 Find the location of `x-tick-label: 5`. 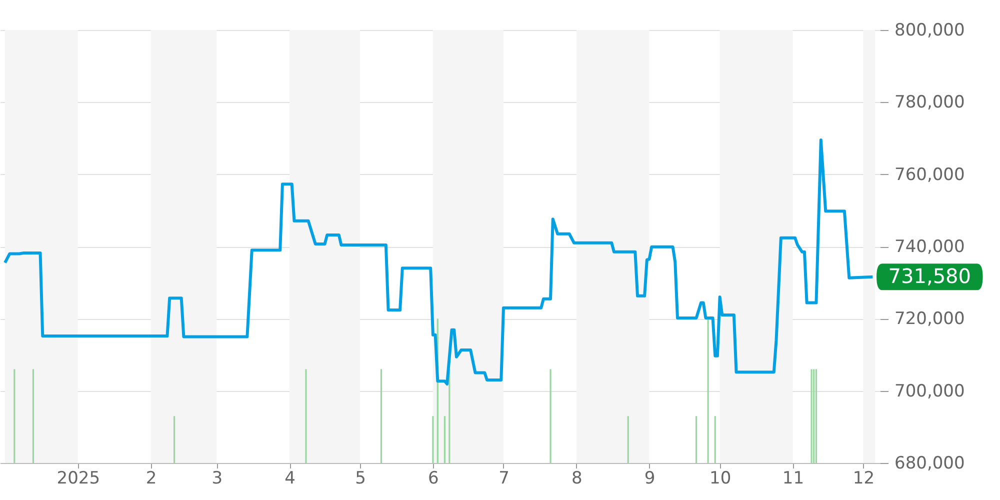

x-tick-label: 5 is located at coordinates (360, 478).